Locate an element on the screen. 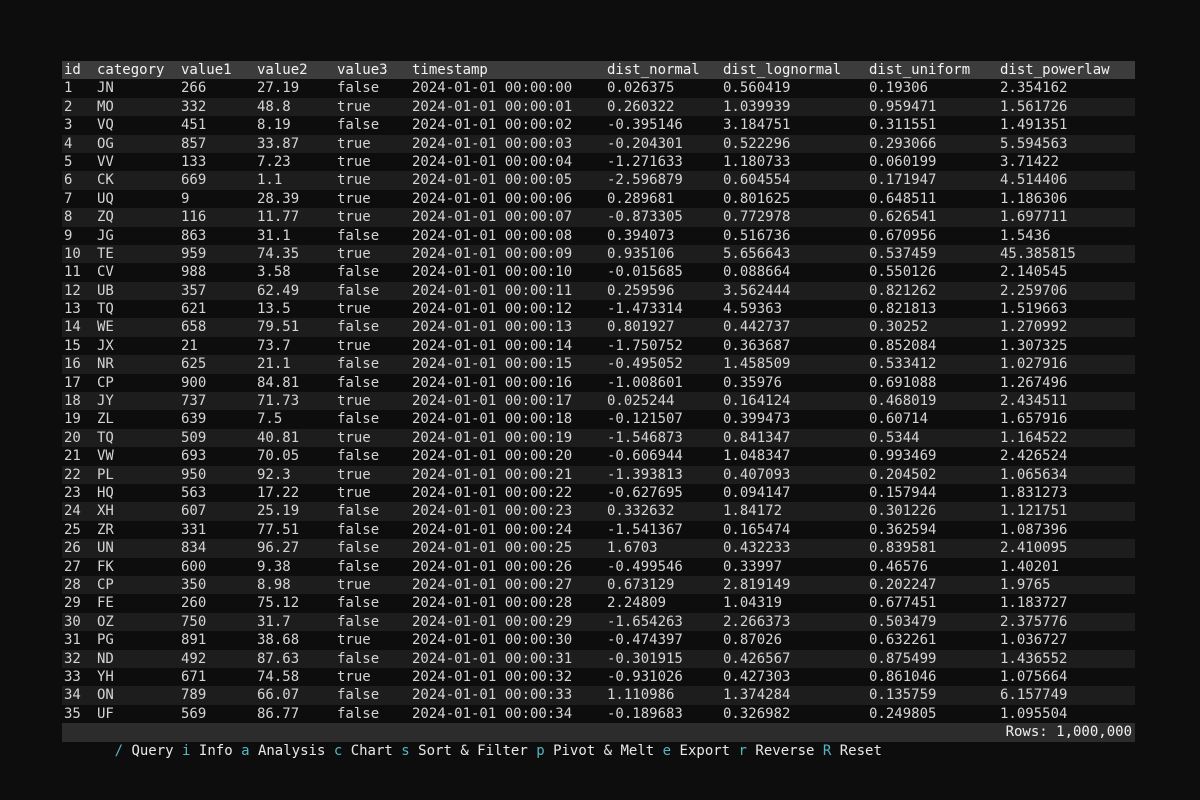  cell-category: JY is located at coordinates (105, 401).